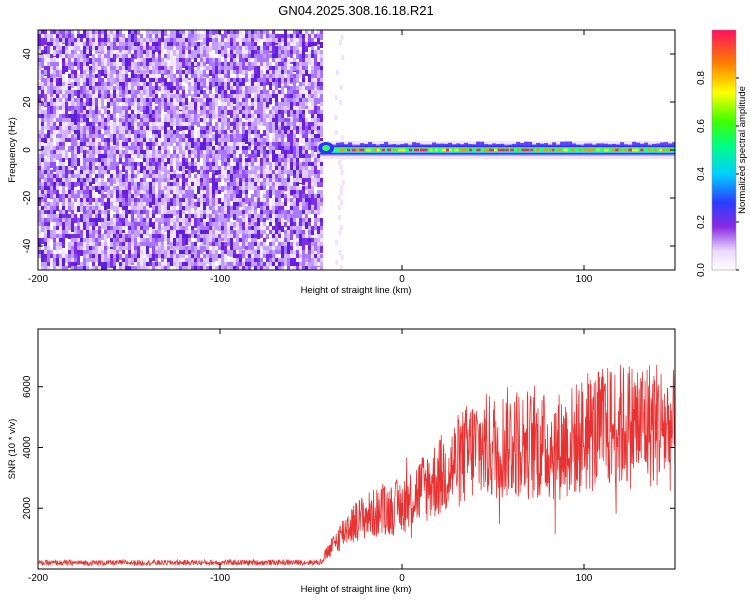 The image size is (750, 600). I want to click on signal-hotspot, so click(614, 150).